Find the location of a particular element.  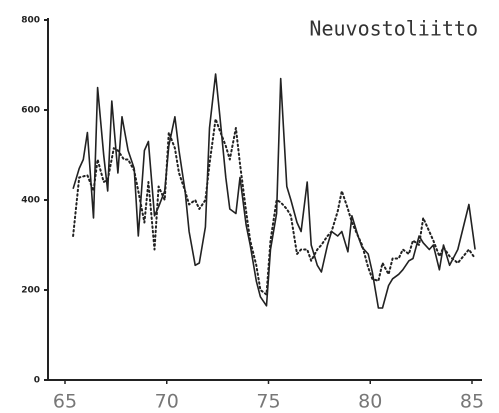

y-tick-label: 600 is located at coordinates (30, 111).